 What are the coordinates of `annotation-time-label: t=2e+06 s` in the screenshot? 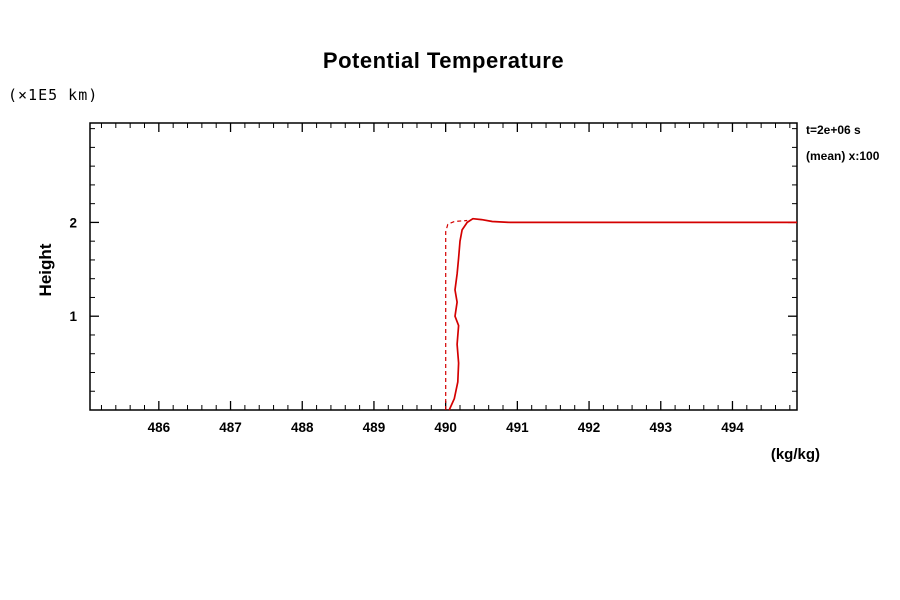 It's located at (833, 130).